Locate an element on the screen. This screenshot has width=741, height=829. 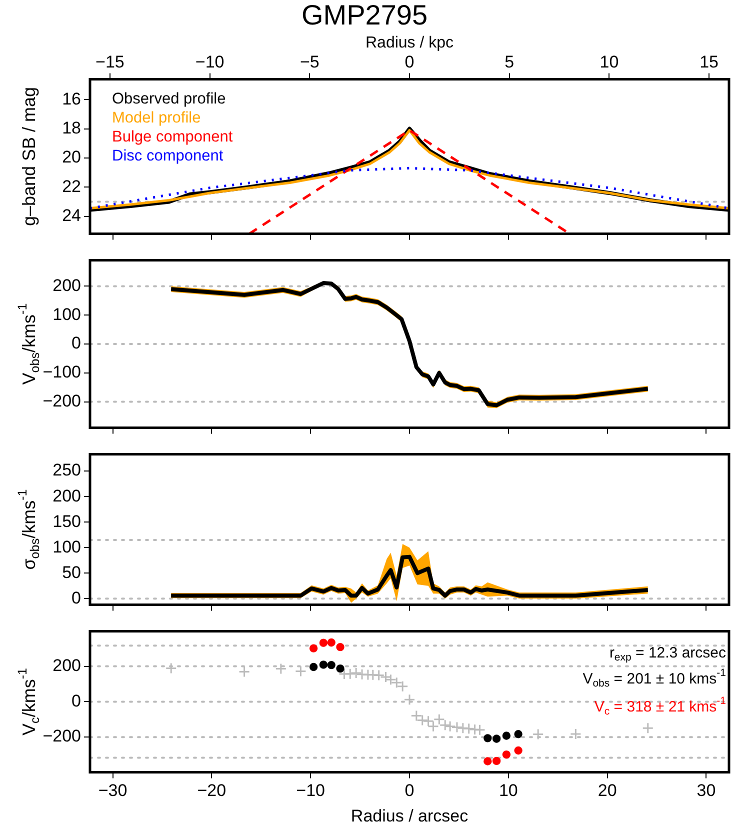
y-tick-label: 22 is located at coordinates (71, 186).